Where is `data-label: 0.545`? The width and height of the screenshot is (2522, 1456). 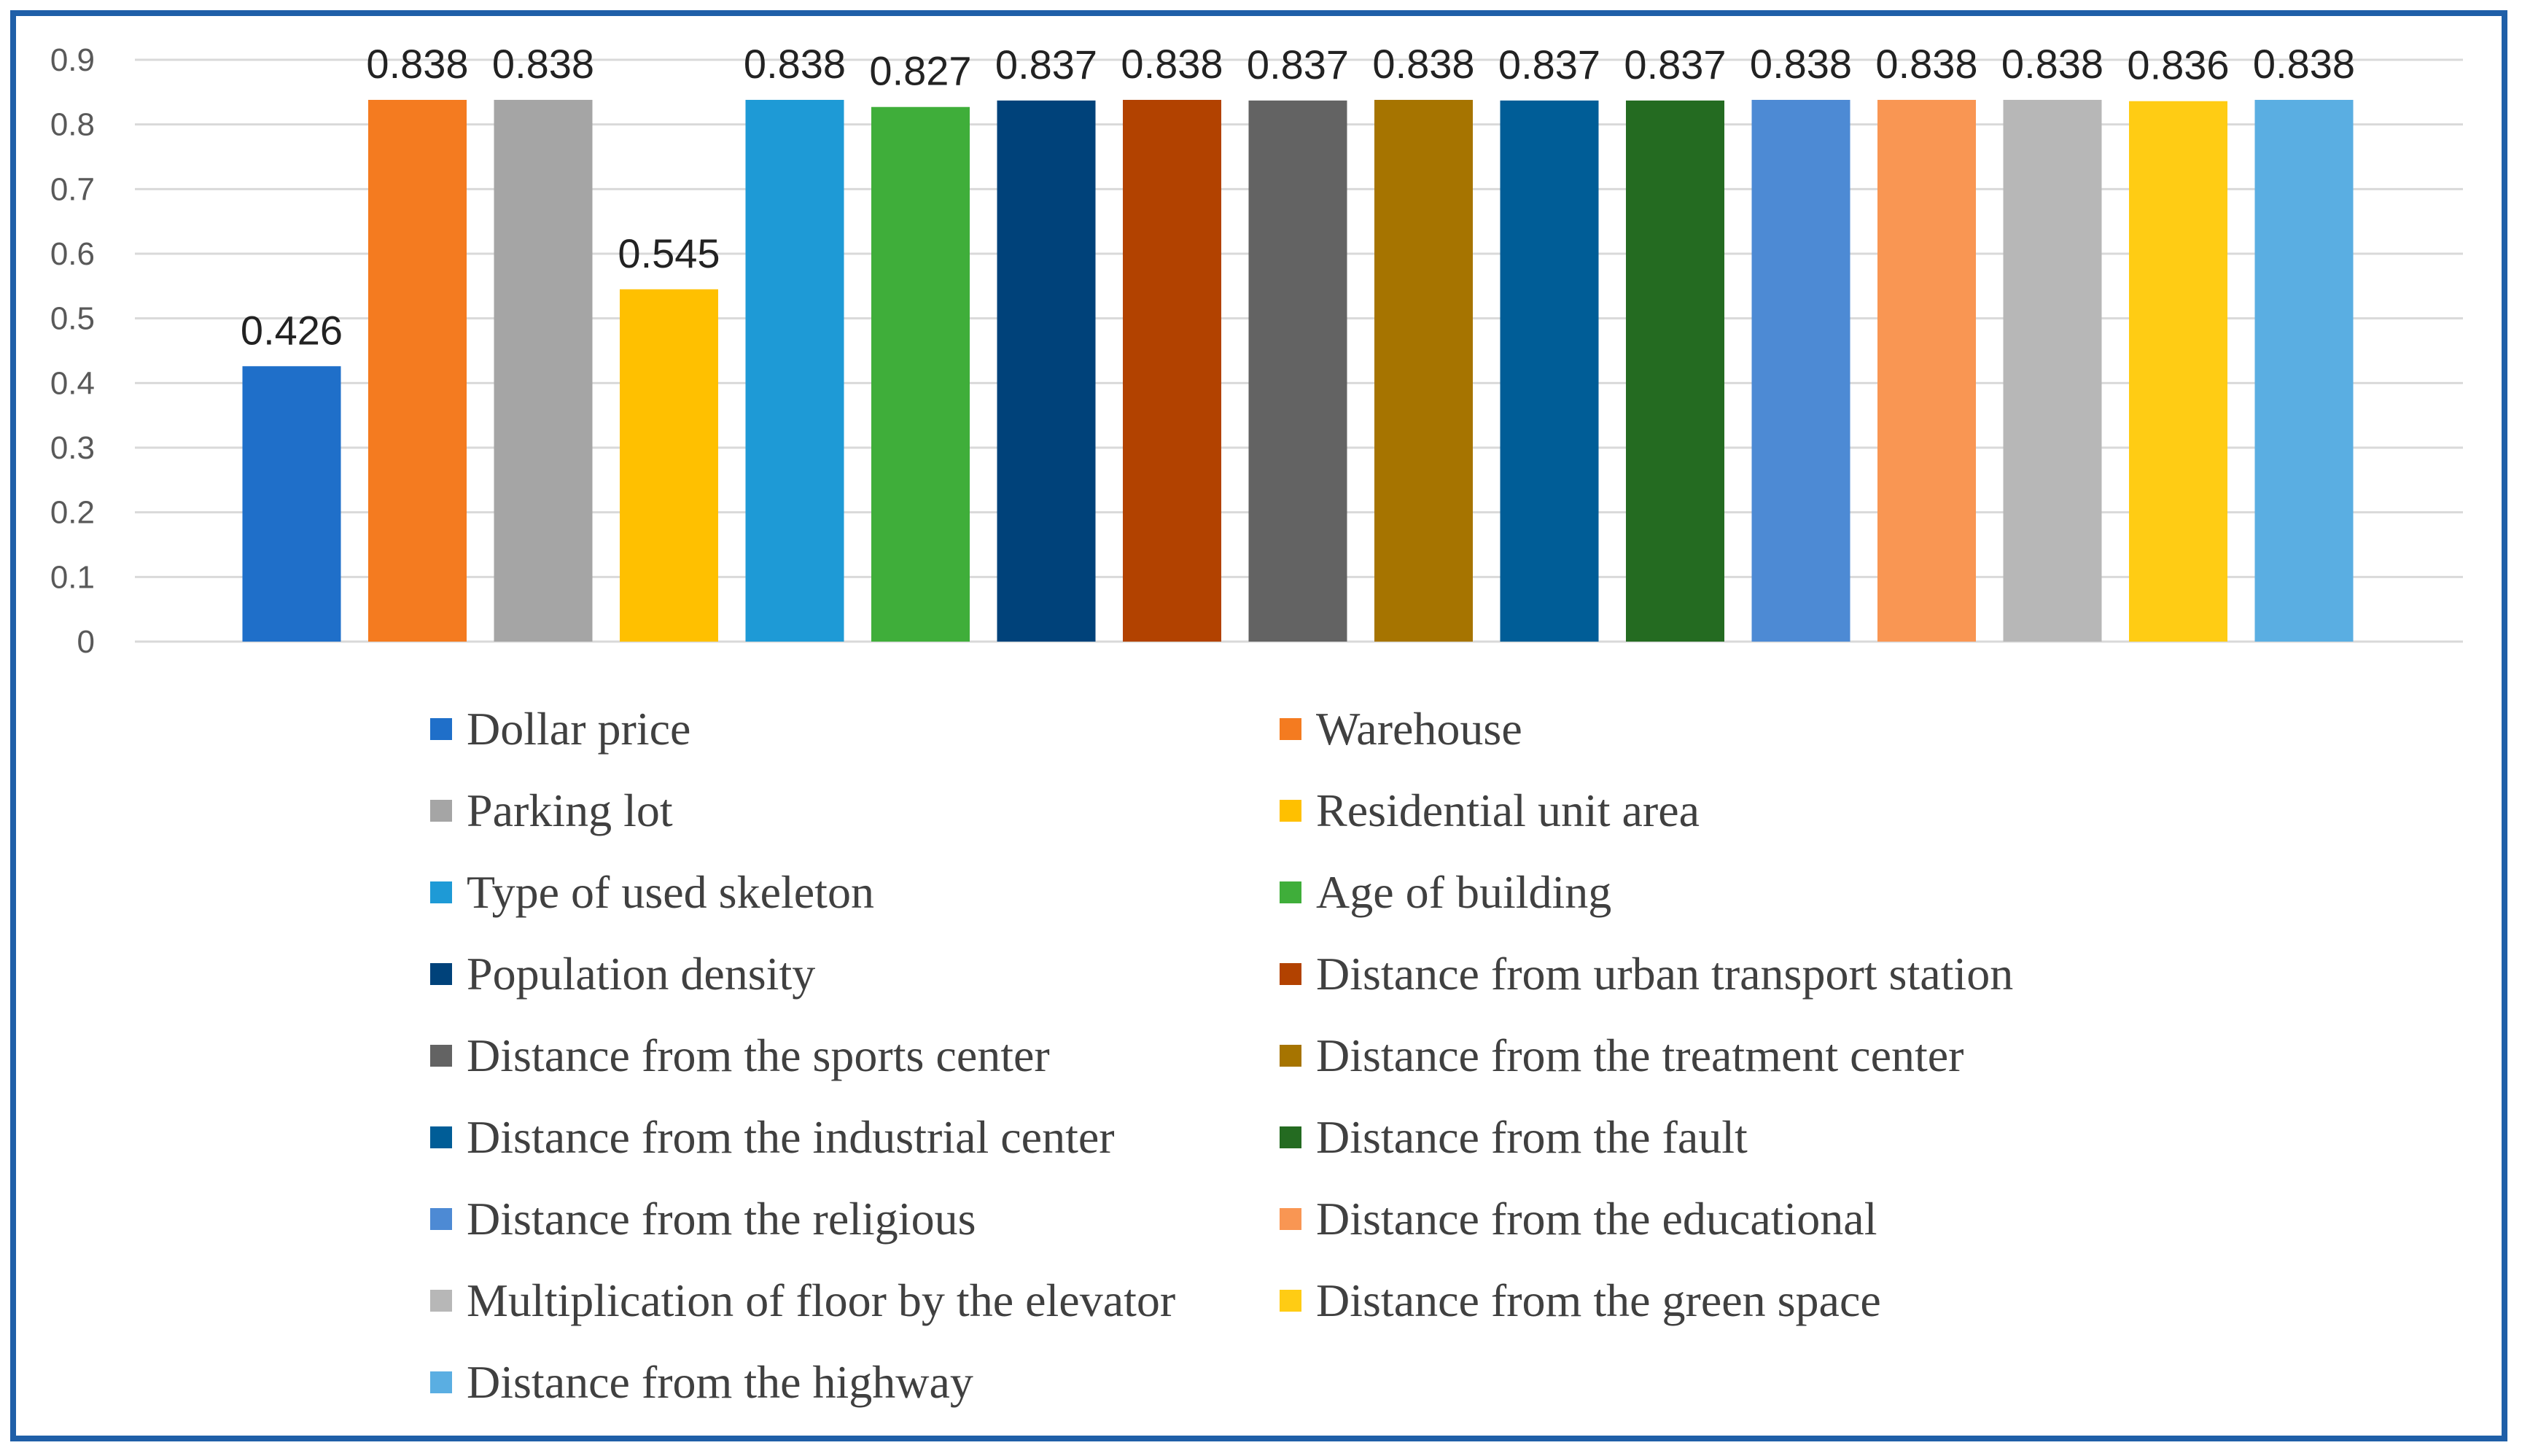 data-label: 0.545 is located at coordinates (669, 253).